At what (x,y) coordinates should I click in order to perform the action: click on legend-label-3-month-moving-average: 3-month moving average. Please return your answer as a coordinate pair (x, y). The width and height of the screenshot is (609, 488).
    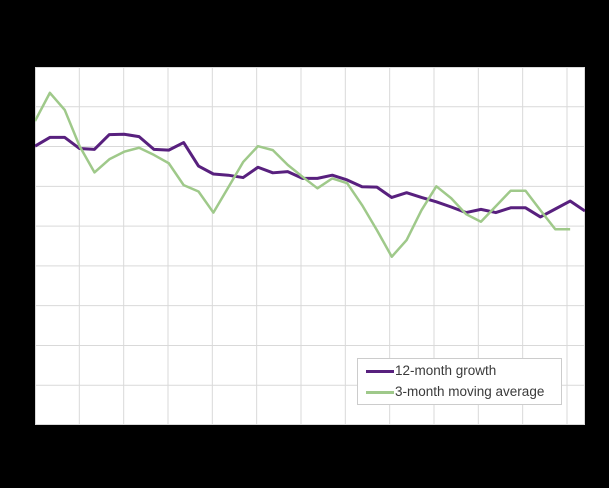
    Looking at the image, I should click on (470, 391).